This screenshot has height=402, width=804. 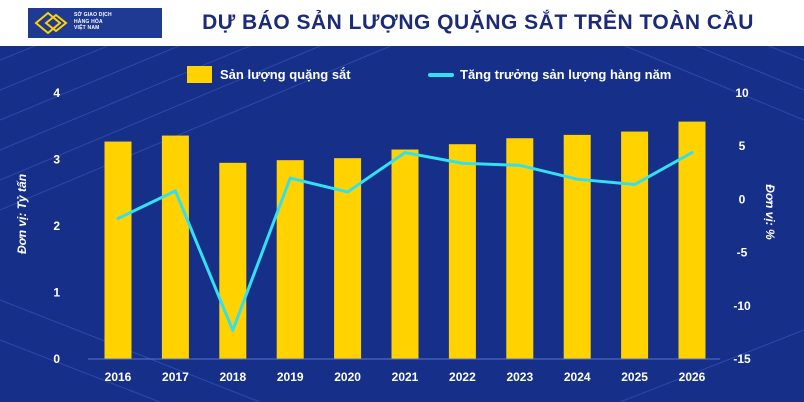 What do you see at coordinates (233, 330) in the screenshot?
I see `growth-point-2018` at bounding box center [233, 330].